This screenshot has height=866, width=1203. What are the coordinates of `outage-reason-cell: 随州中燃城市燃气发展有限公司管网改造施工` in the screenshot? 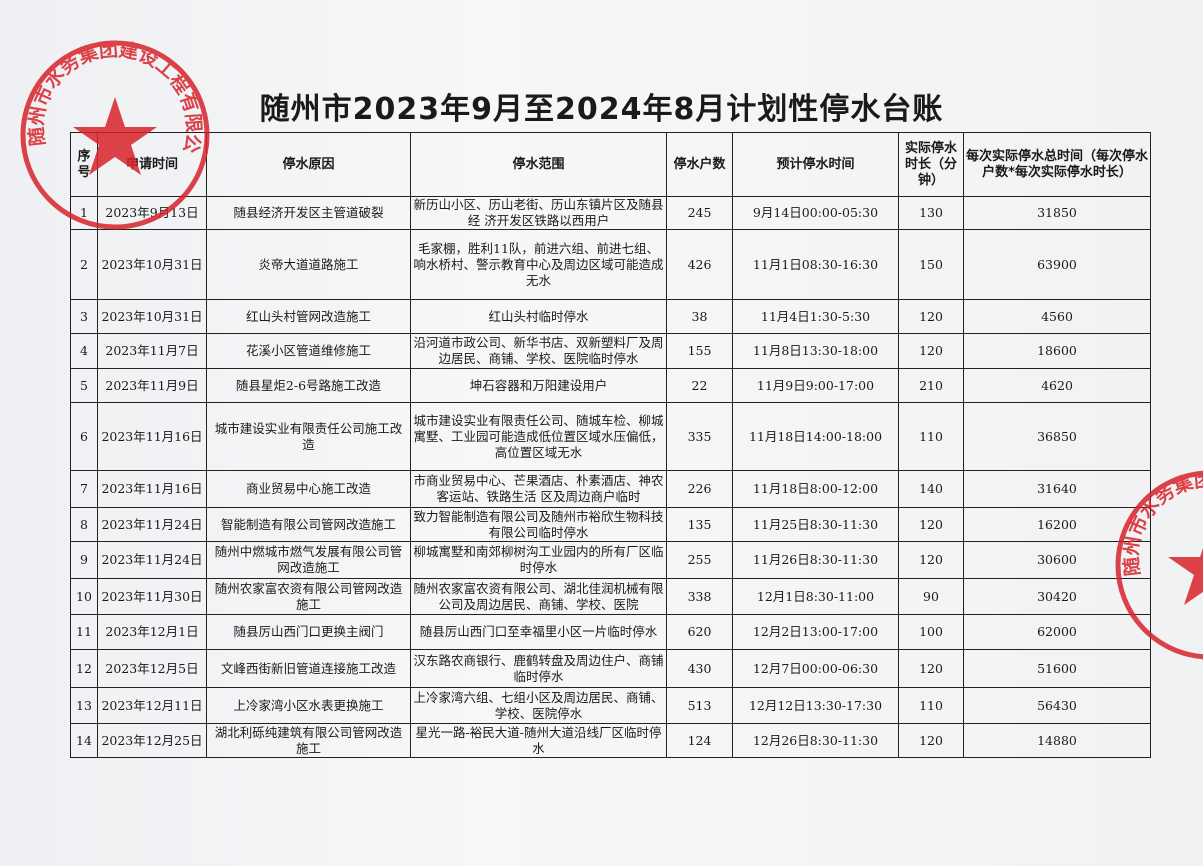 It's located at (308, 560).